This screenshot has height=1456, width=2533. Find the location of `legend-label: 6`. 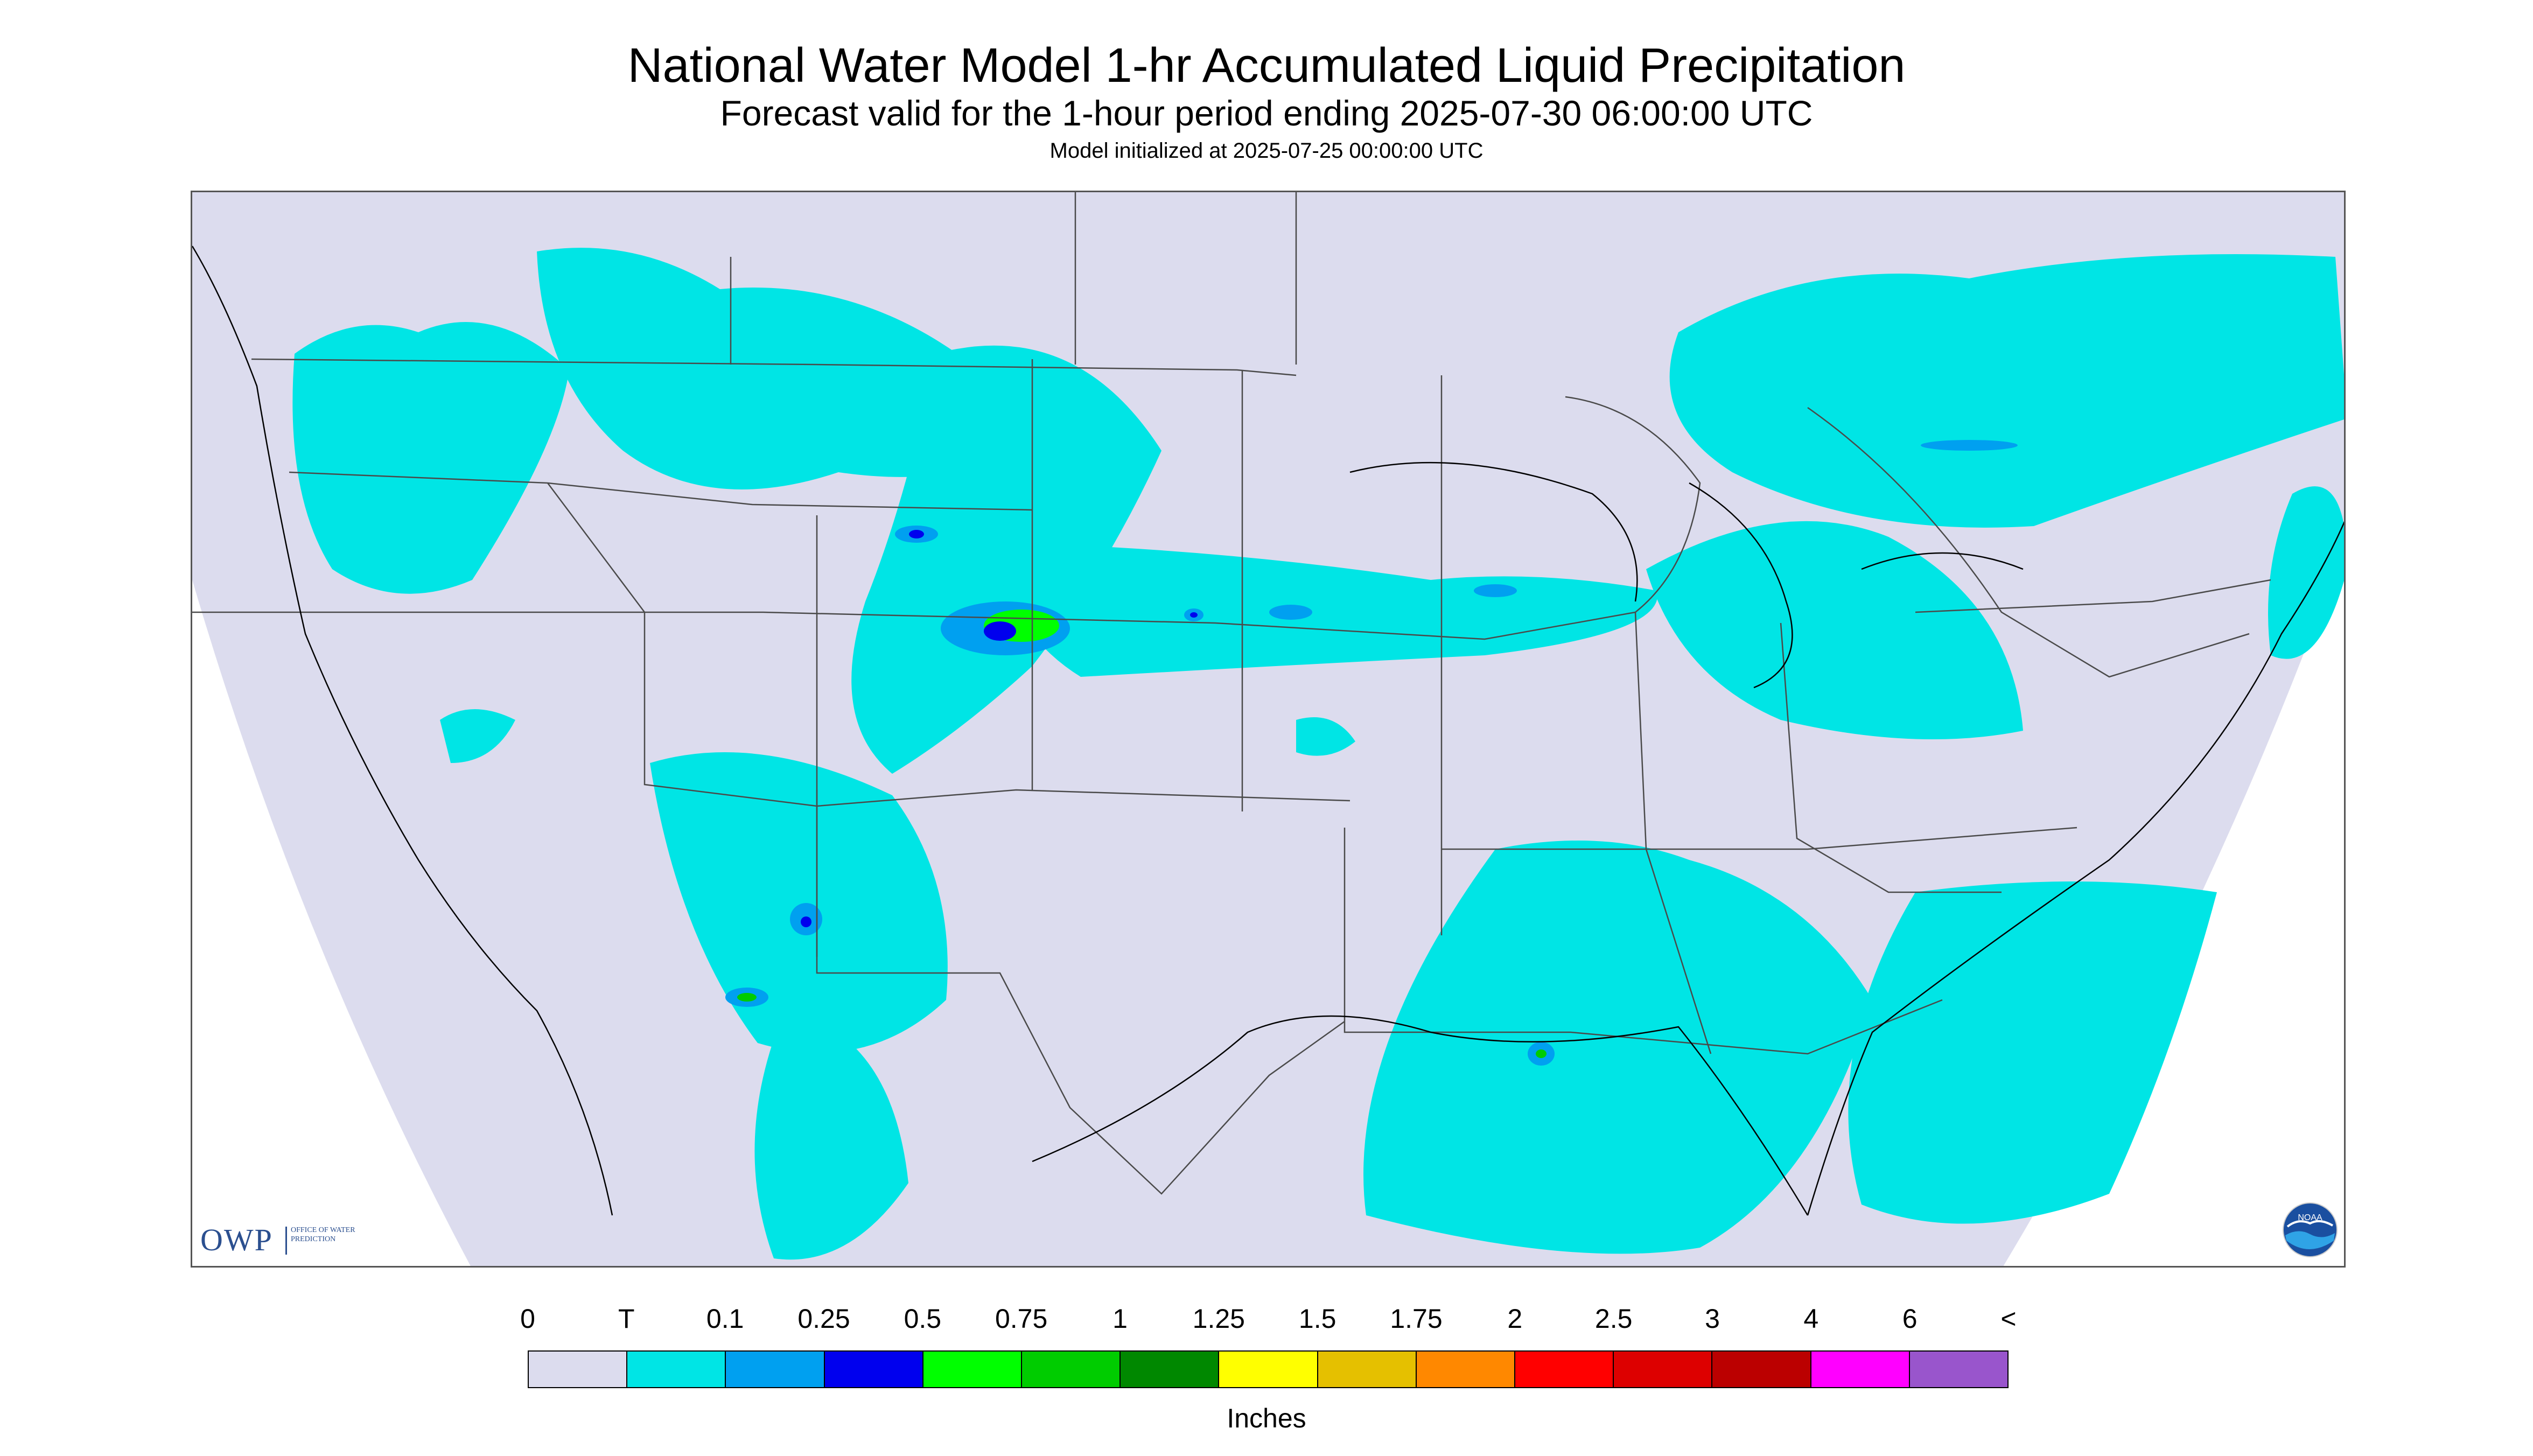

legend-label: 6 is located at coordinates (1910, 1319).